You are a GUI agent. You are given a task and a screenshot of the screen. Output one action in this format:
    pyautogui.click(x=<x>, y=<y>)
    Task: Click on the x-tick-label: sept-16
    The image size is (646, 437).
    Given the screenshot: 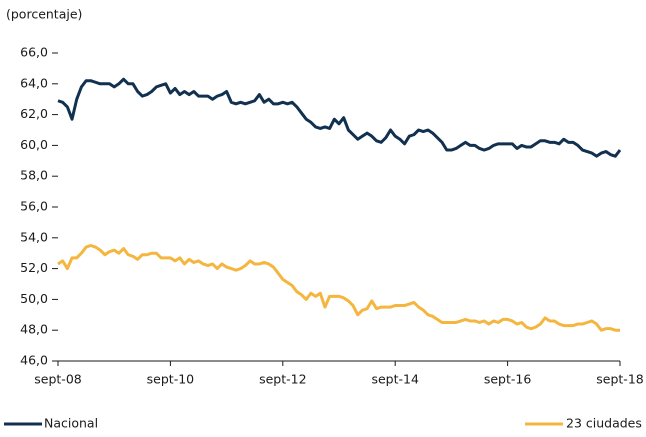 What is the action you would take?
    pyautogui.click(x=508, y=379)
    